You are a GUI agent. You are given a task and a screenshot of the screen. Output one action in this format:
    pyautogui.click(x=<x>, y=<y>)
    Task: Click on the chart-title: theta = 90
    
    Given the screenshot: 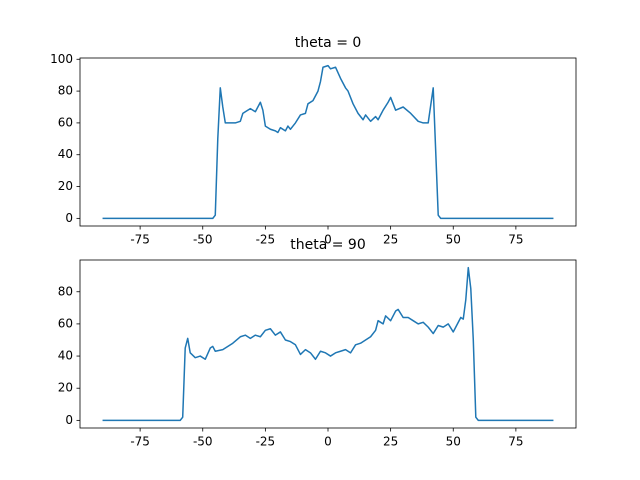 What is the action you would take?
    pyautogui.click(x=328, y=245)
    